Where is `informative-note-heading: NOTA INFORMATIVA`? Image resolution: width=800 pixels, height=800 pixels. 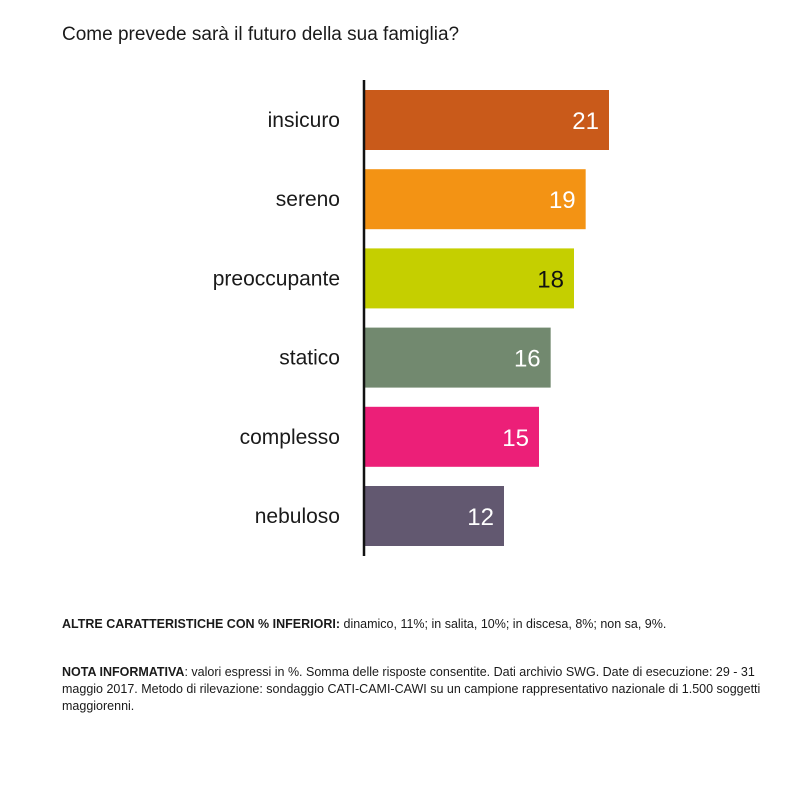
informative-note-heading: NOTA INFORMATIVA is located at coordinates (123, 672).